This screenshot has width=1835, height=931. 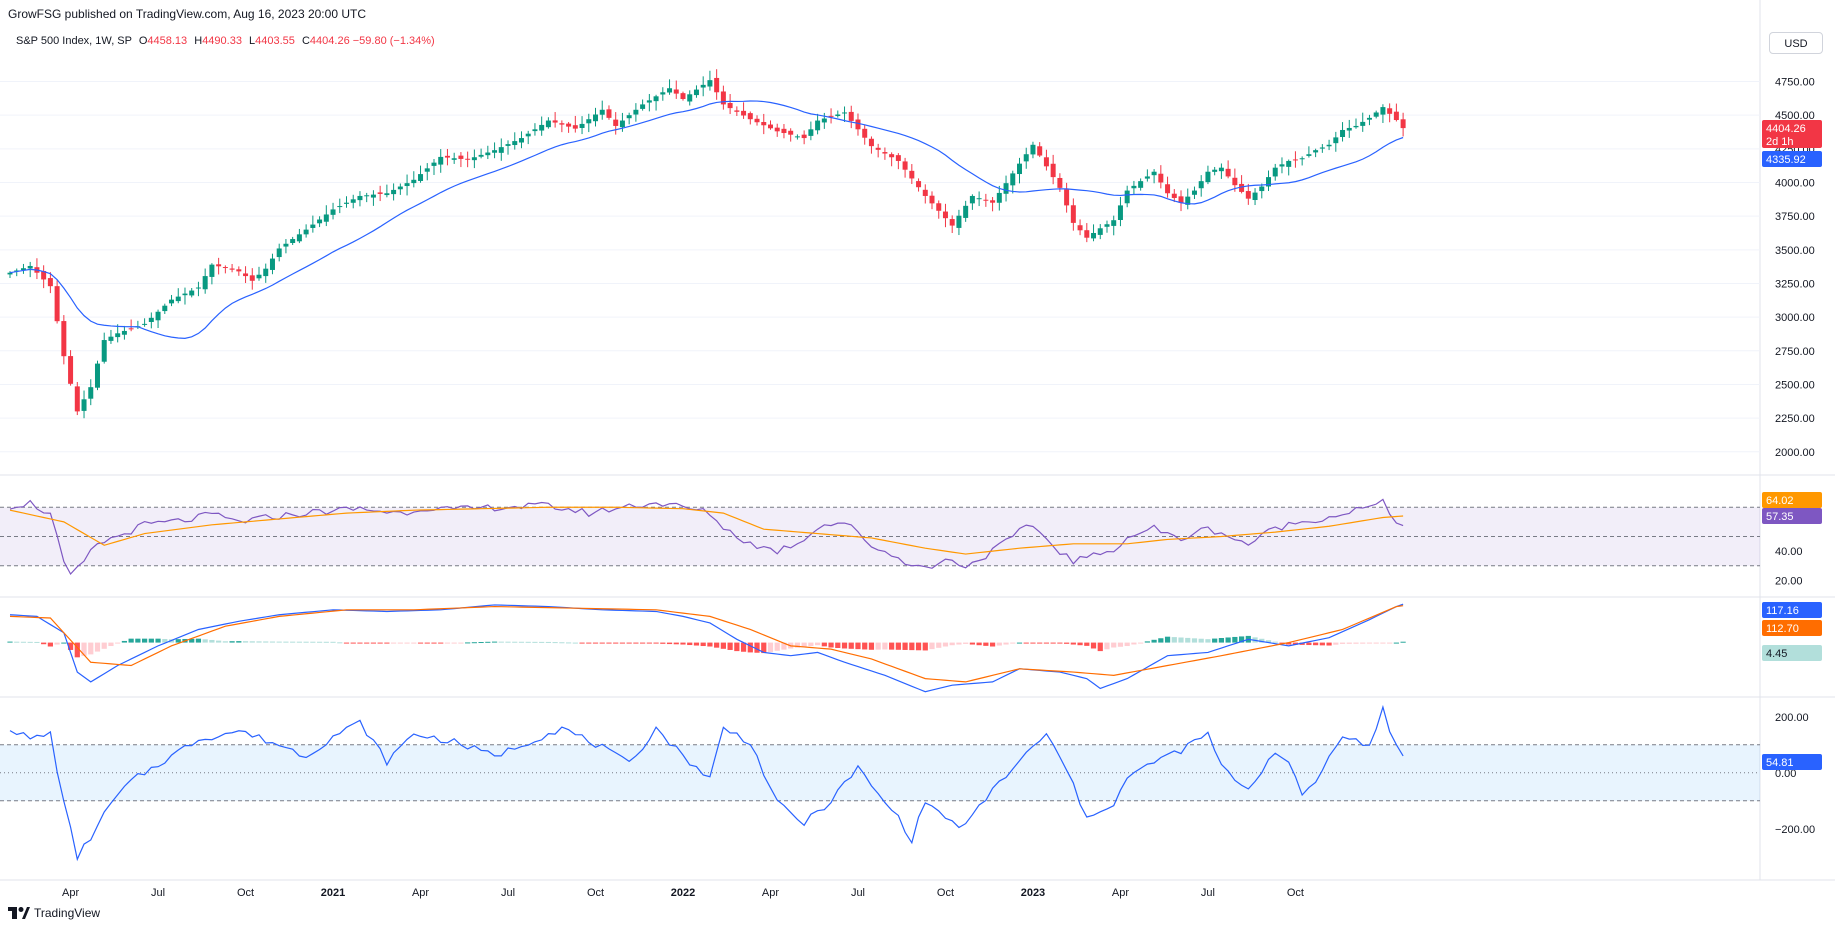 I want to click on signal-badge-text: 112.70, so click(x=1782, y=629).